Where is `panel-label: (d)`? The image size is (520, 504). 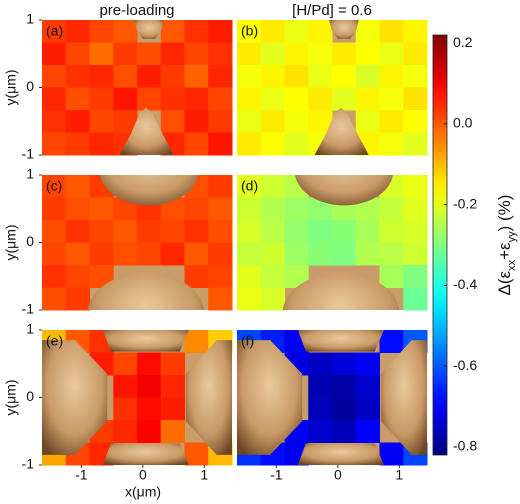
panel-label: (d) is located at coordinates (249, 186).